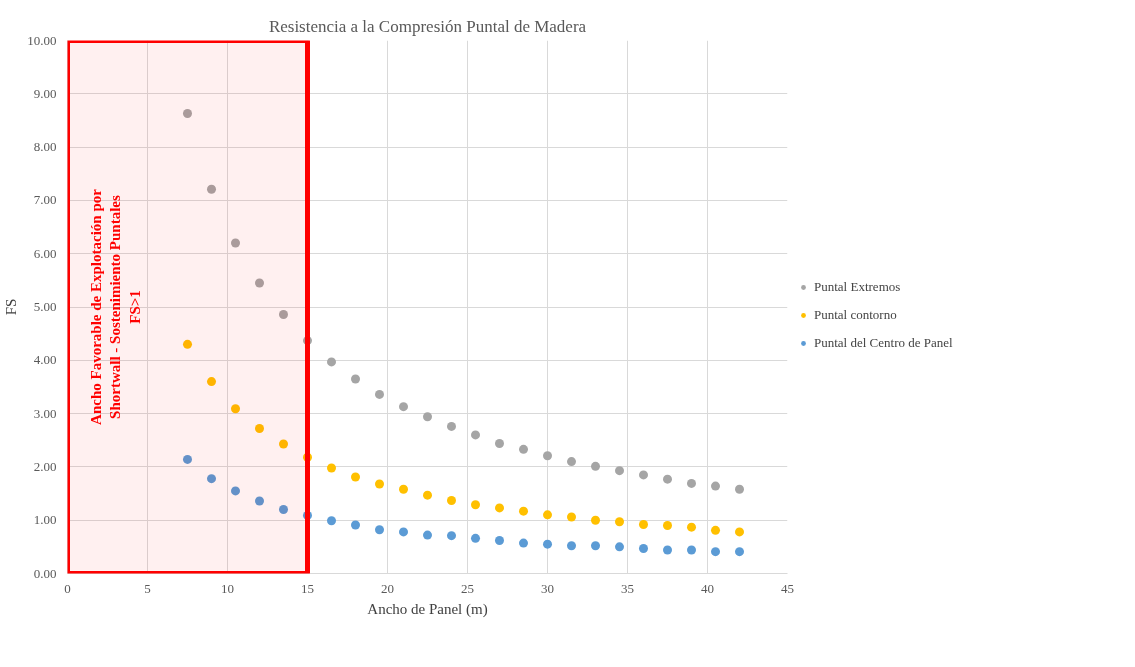 Image resolution: width=1135 pixels, height=667 pixels. I want to click on x-tick-label: 10, so click(227, 588).